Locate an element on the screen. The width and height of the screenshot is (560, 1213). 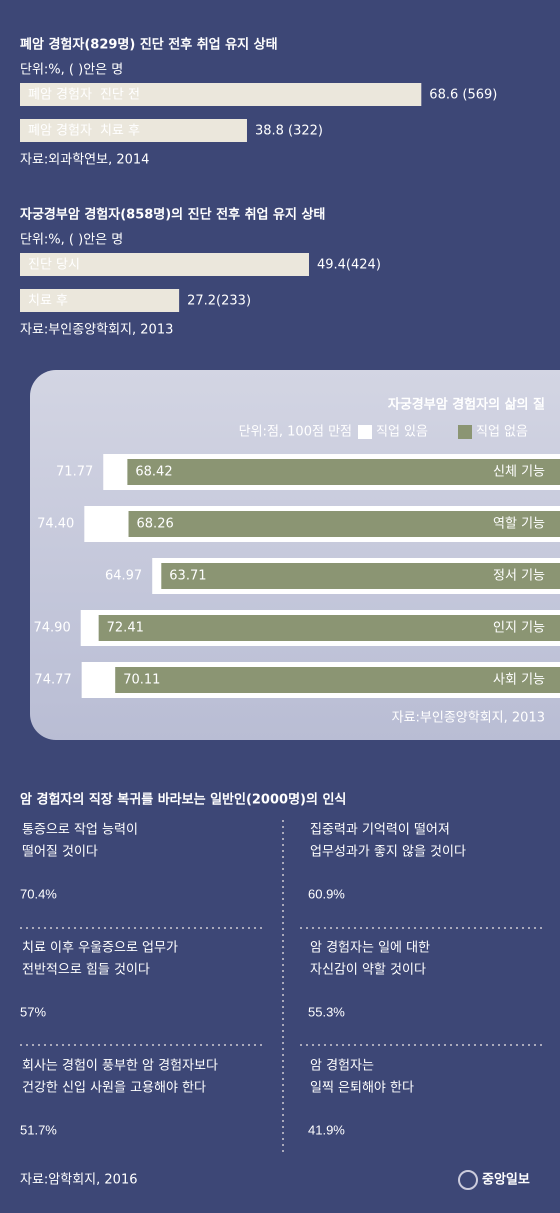
category-label: 정서 기능 is located at coordinates (519, 576).